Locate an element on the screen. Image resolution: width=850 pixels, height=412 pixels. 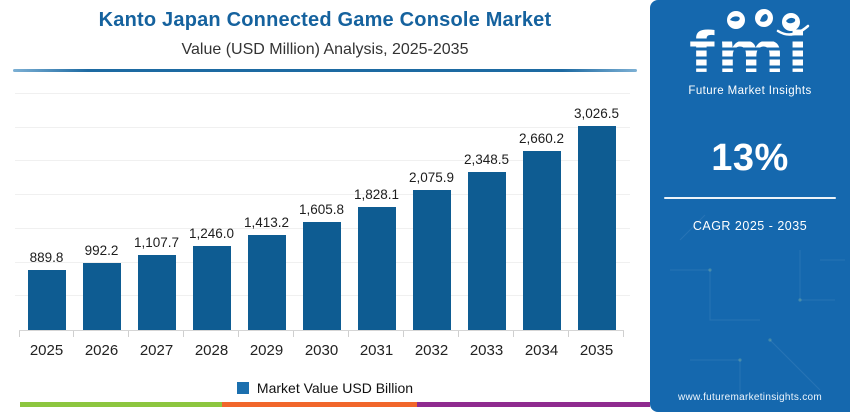
page-subtitle: Value (USD Million) Analysis, 2025-2035 is located at coordinates (325, 49).